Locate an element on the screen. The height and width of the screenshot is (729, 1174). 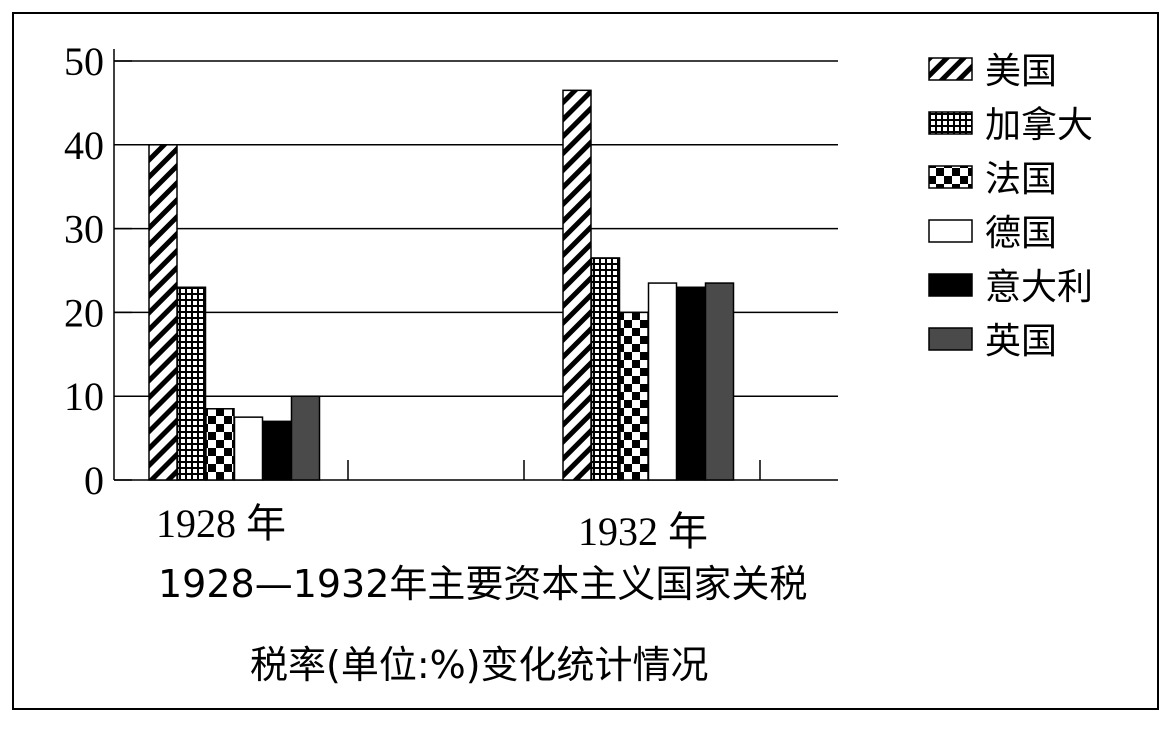
chart-subtitle: 税率(单位:%)变化统计情况 is located at coordinates (479, 665).